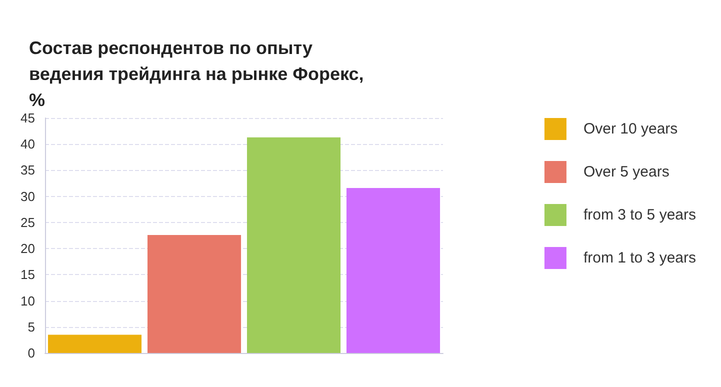 Image resolution: width=721 pixels, height=387 pixels. What do you see at coordinates (639, 258) in the screenshot?
I see `legend-label: from 1 to 3 years` at bounding box center [639, 258].